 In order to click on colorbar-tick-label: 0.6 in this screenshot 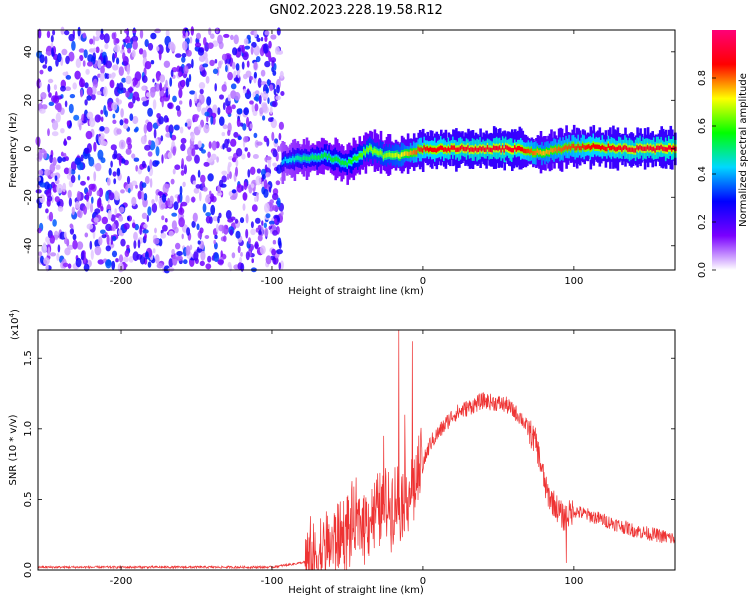, I will do `click(702, 126)`.